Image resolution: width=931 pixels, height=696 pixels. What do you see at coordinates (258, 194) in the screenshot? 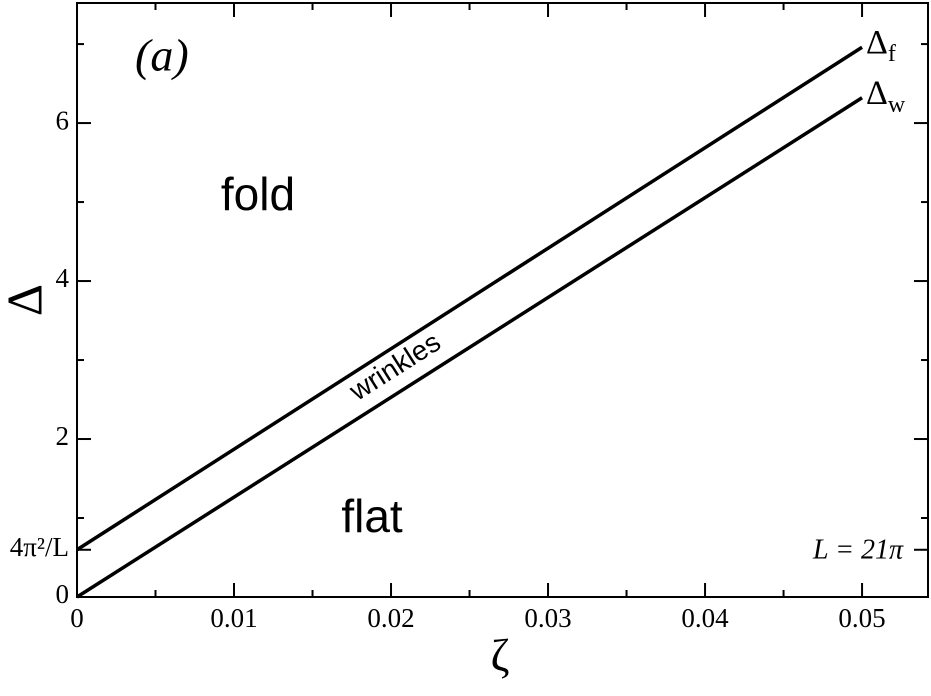
I see `region-label: fold` at bounding box center [258, 194].